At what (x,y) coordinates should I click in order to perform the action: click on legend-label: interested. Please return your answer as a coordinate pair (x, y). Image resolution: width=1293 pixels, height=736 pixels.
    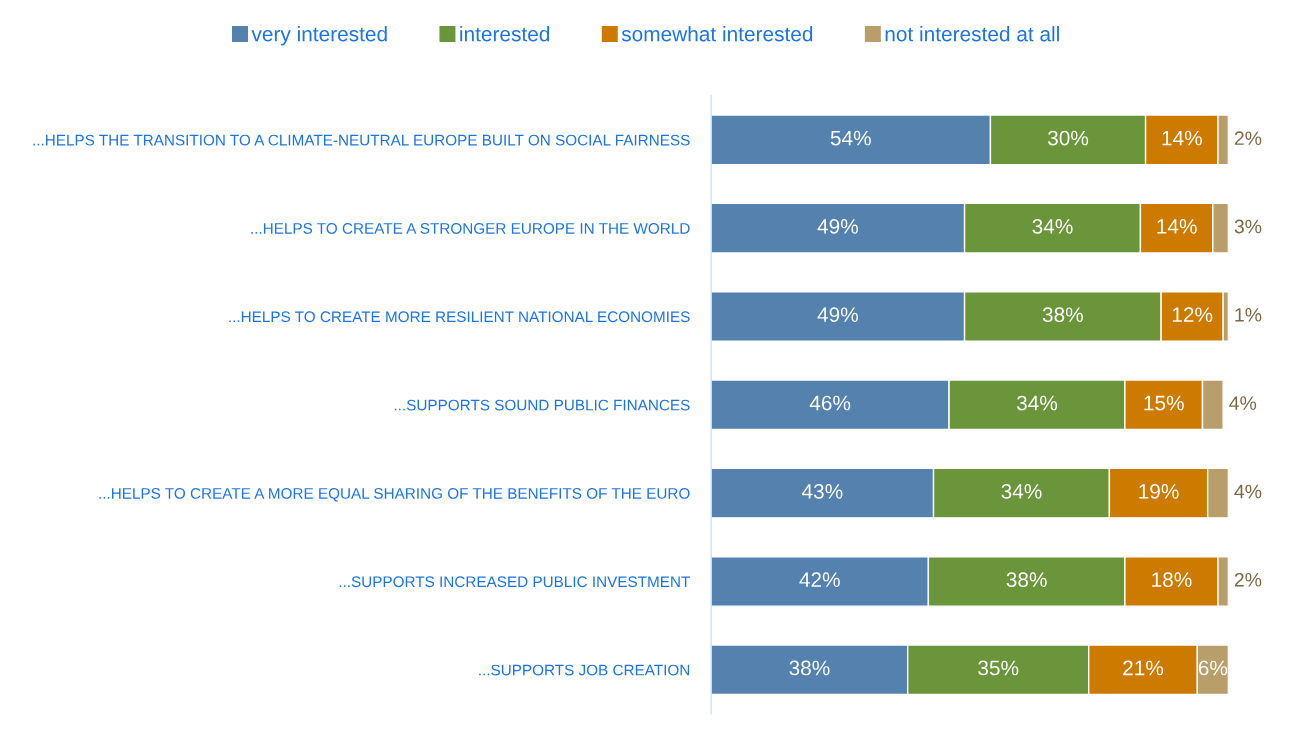
    Looking at the image, I should click on (505, 34).